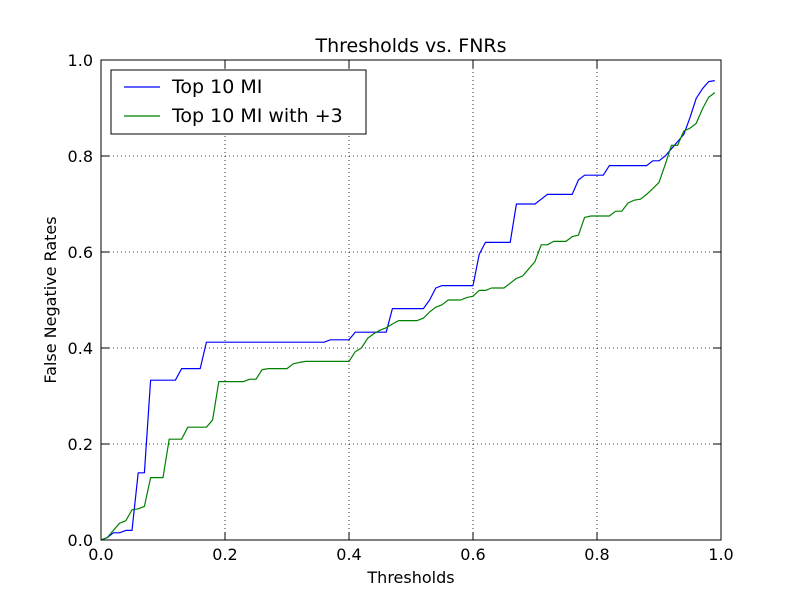 Image resolution: width=800 pixels, height=605 pixels. What do you see at coordinates (50, 299) in the screenshot?
I see `y-axis-label: False Negative Rates` at bounding box center [50, 299].